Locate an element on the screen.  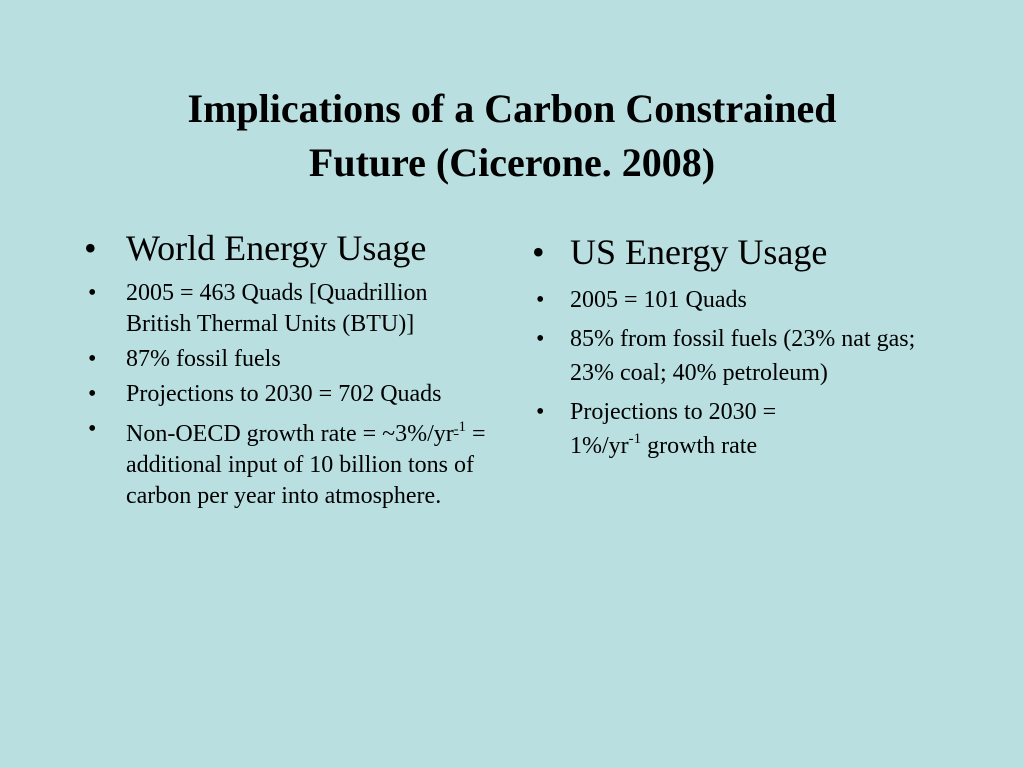
us-projection-before: 1%/yr is located at coordinates (599, 446).